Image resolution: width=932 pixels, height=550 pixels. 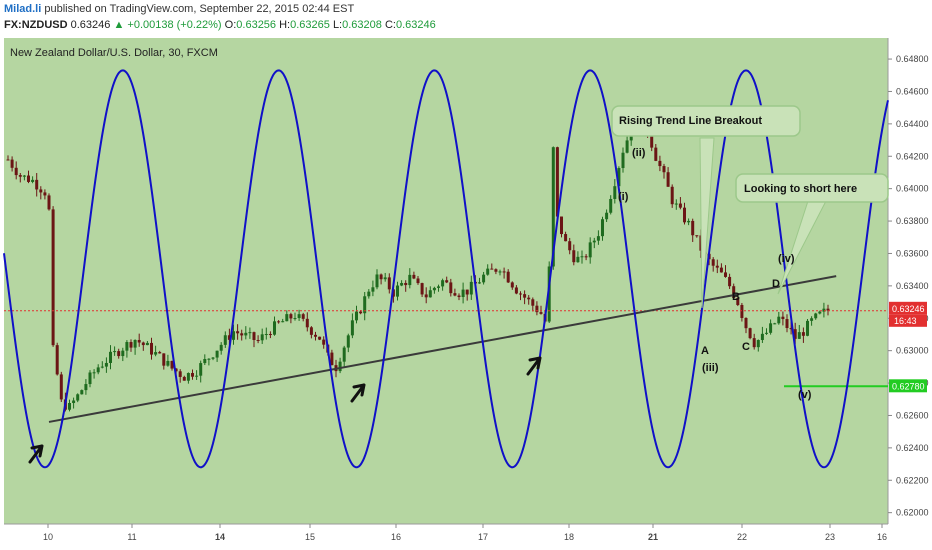 What do you see at coordinates (230, 25) in the screenshot?
I see `open-label: O:` at bounding box center [230, 25].